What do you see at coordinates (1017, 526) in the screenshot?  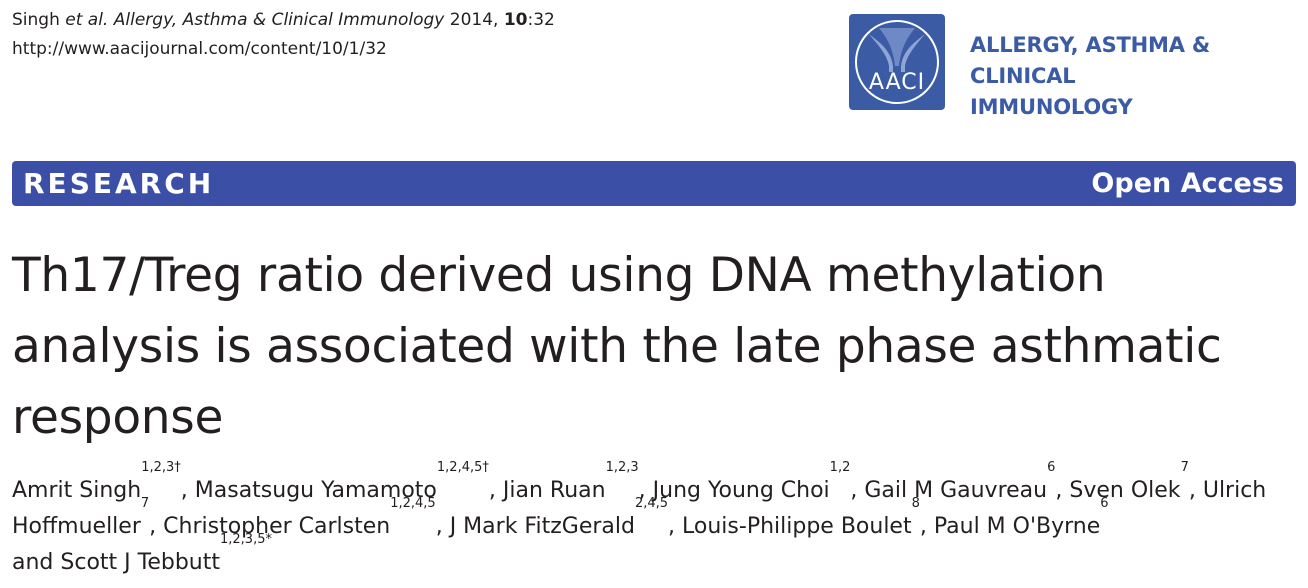 I see `author-name: Paul M O'Byrne` at bounding box center [1017, 526].